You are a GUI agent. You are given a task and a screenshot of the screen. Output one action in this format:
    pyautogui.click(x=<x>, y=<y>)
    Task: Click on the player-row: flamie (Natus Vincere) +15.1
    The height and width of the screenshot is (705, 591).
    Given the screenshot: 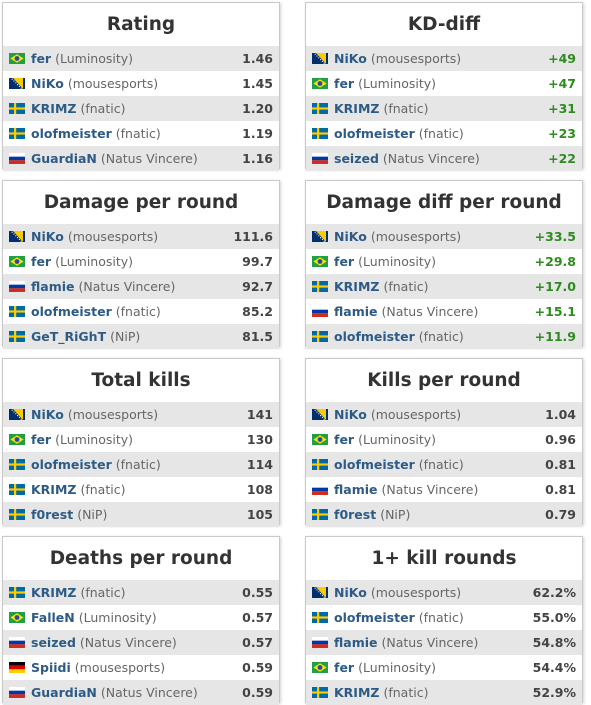 What is the action you would take?
    pyautogui.click(x=444, y=311)
    